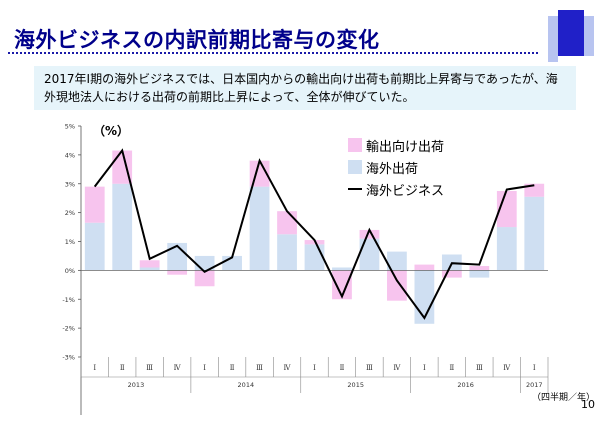  I want to click on header-decoration-block, so click(571, 33).